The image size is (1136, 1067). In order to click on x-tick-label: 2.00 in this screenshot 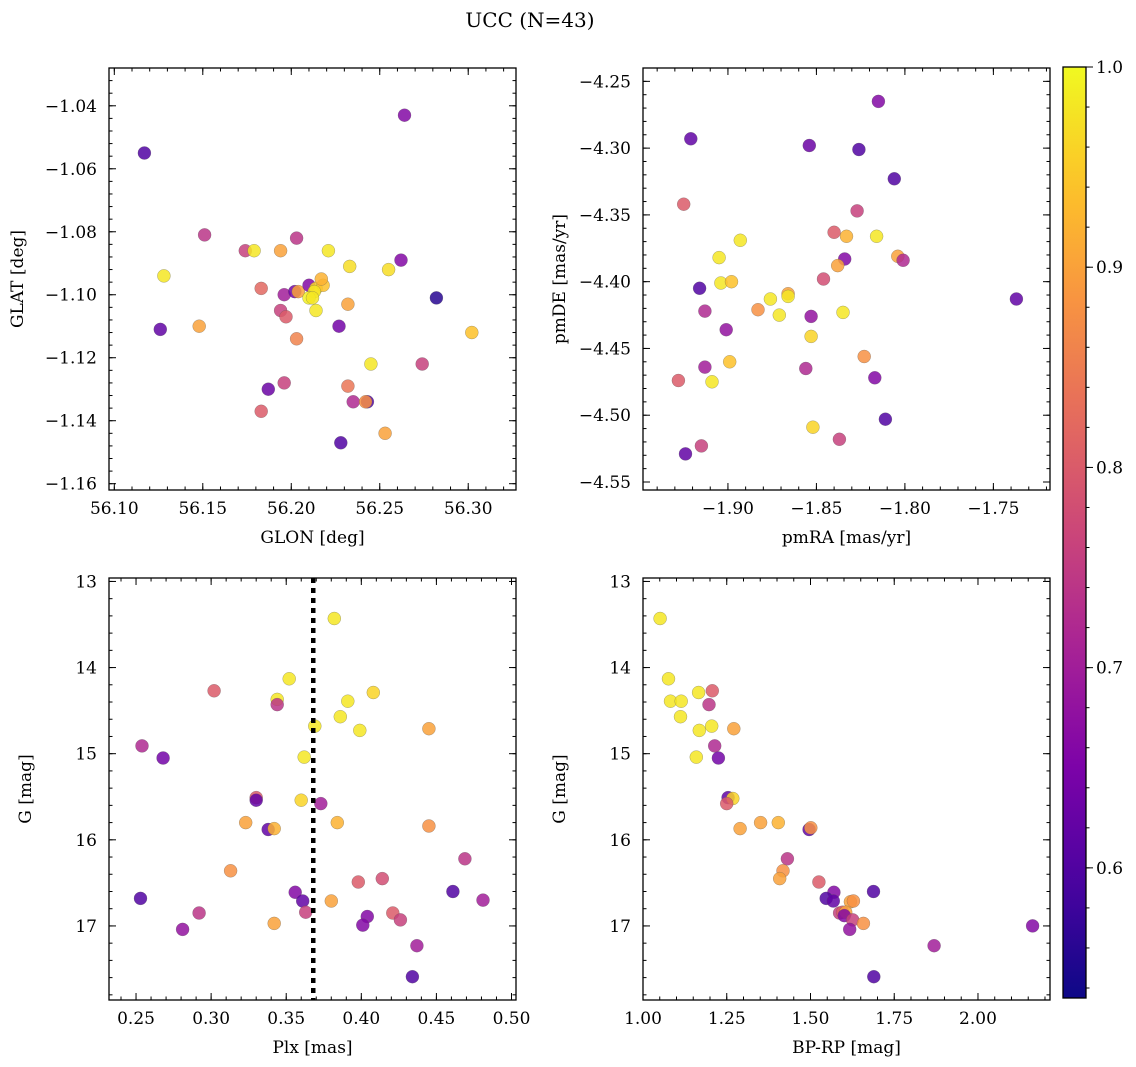, I will do `click(978, 1019)`.